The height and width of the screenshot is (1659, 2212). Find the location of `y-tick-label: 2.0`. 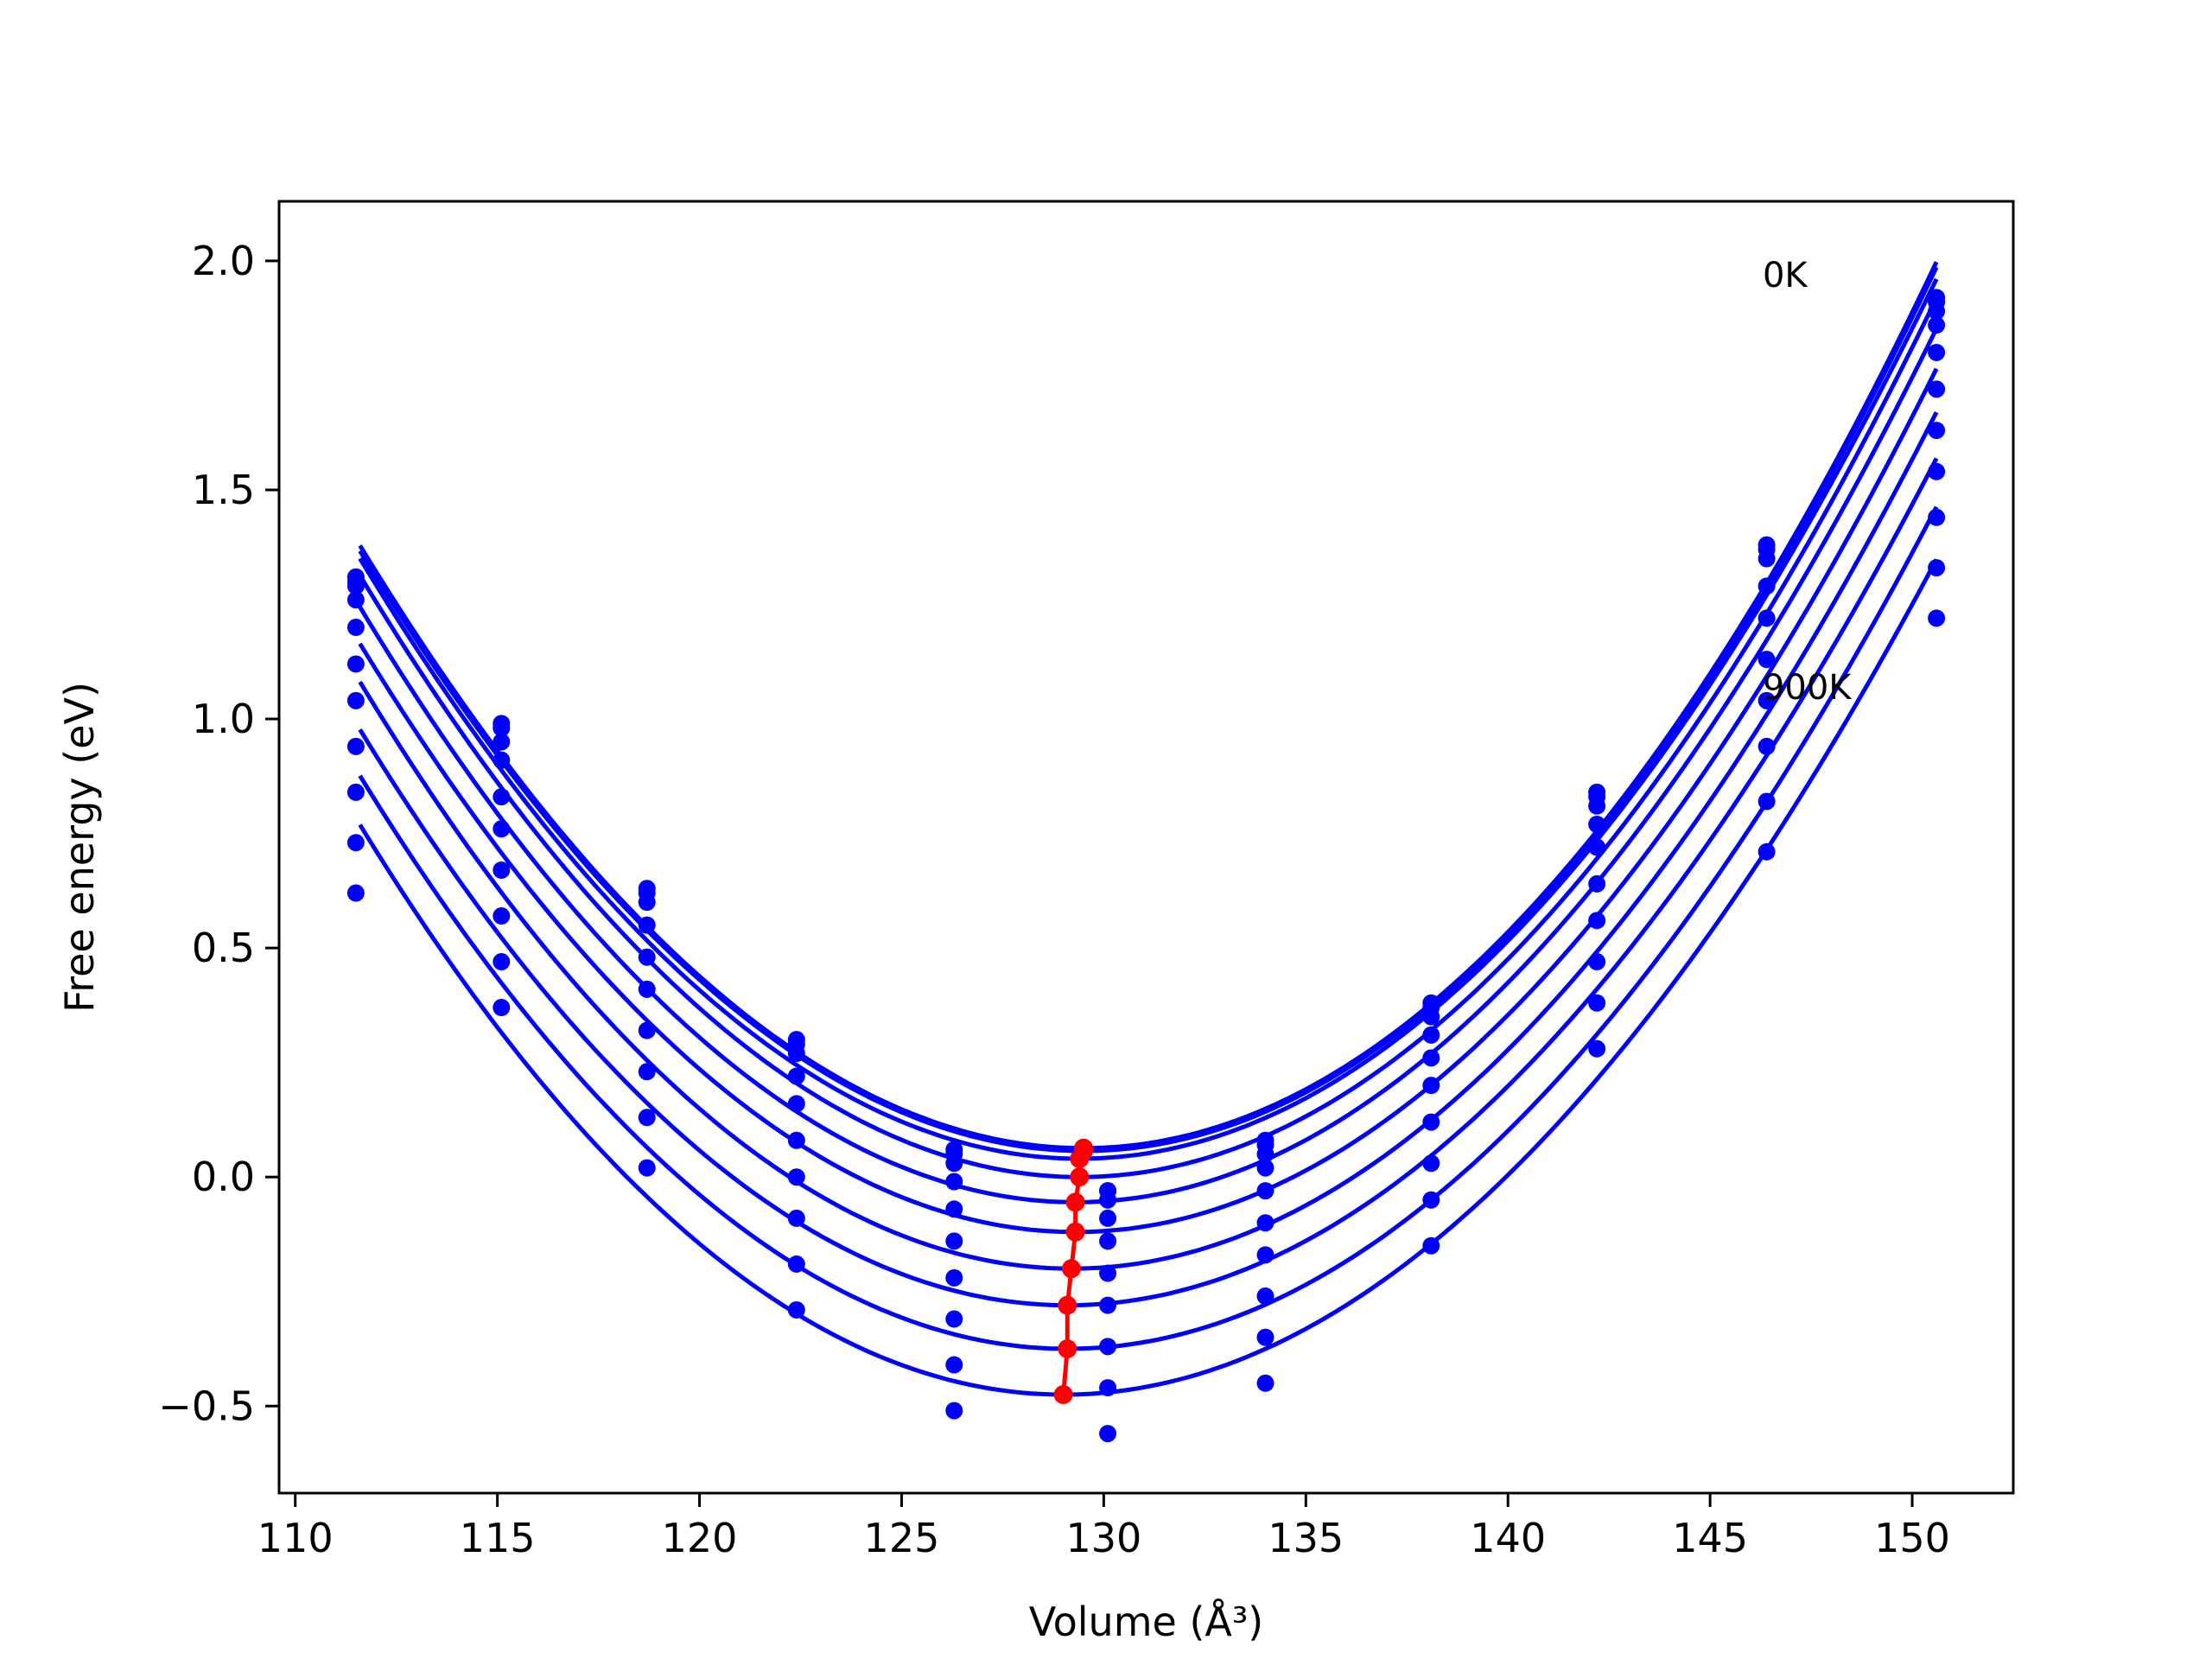

y-tick-label: 2.0 is located at coordinates (223, 261).